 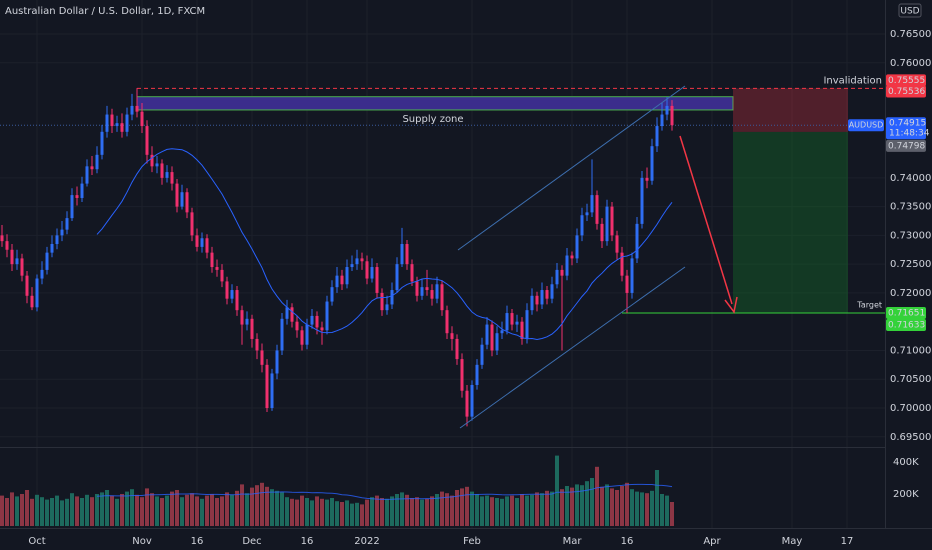 I want to click on supply-zone-label: Supply zone, so click(x=432, y=119).